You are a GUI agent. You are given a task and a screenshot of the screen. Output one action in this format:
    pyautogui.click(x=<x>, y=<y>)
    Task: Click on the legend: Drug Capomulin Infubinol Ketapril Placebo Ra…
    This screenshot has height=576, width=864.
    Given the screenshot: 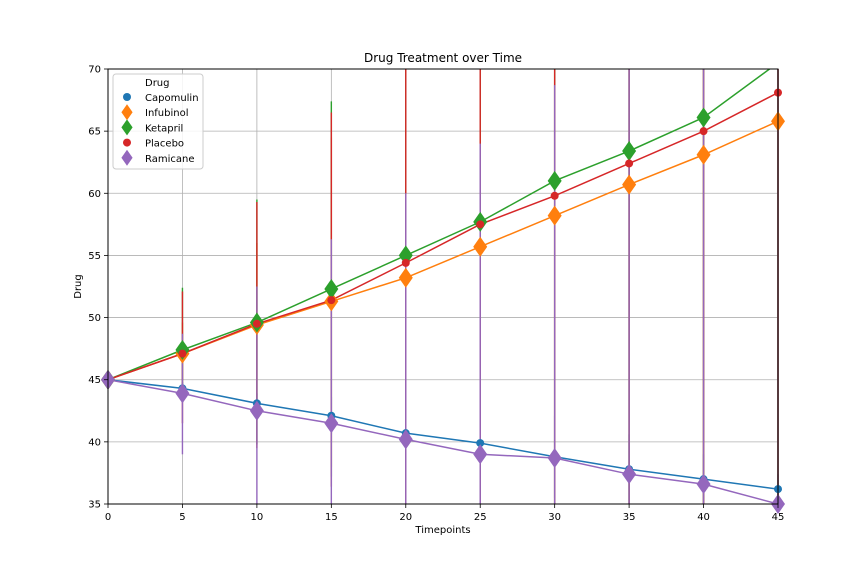 What is the action you would take?
    pyautogui.click(x=158, y=121)
    